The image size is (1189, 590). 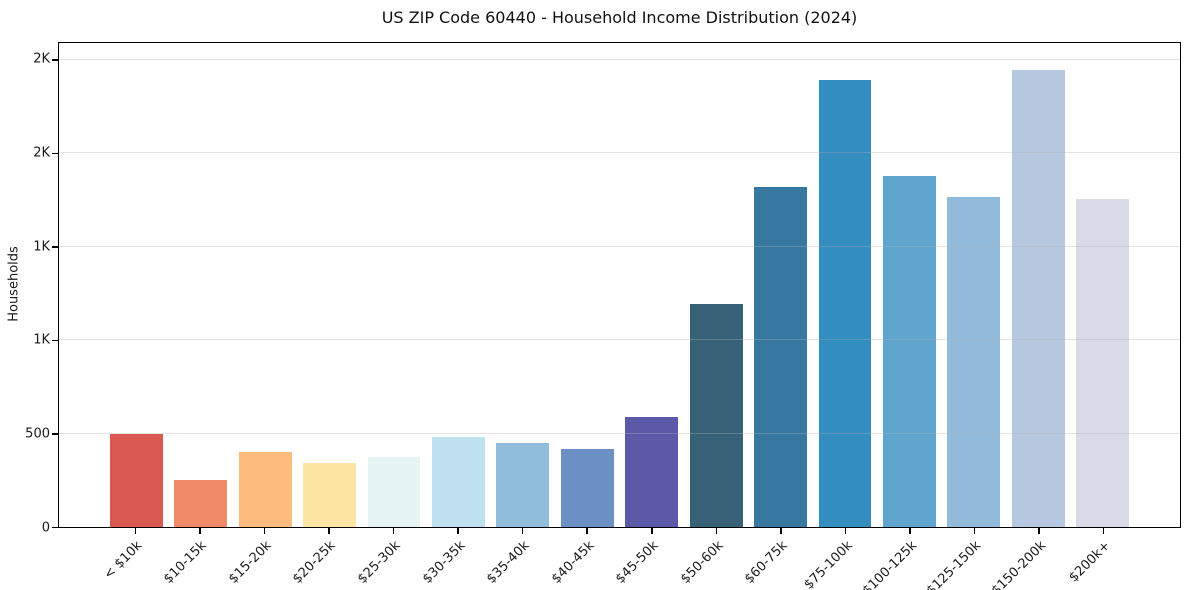 I want to click on x-tick-label: $200k+, so click(x=1090, y=562).